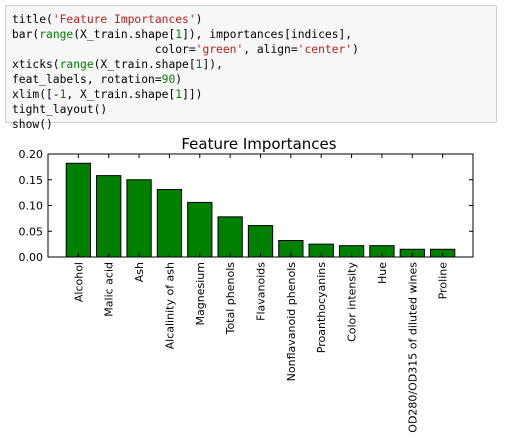 The height and width of the screenshot is (440, 509). Describe the element at coordinates (31, 180) in the screenshot. I see `y-tick-label: 0.15` at that location.